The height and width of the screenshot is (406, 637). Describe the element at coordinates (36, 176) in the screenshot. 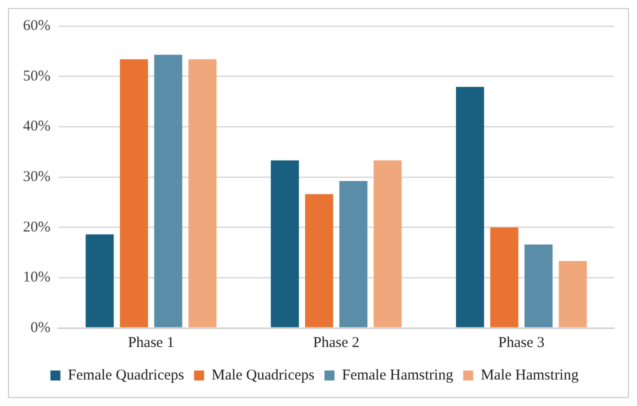

I see `y-tick-label: 30%` at that location.